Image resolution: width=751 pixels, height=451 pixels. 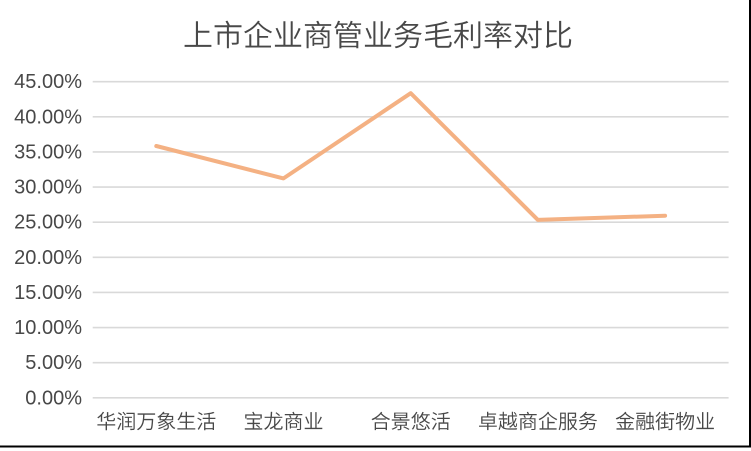 What do you see at coordinates (48, 223) in the screenshot?
I see `svg-text: 25.00%` at bounding box center [48, 223].